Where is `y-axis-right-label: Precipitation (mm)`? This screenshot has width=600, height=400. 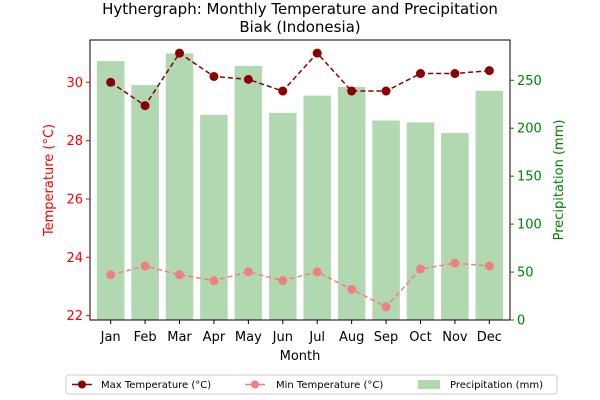
y-axis-right-label: Precipitation (mm) is located at coordinates (559, 180).